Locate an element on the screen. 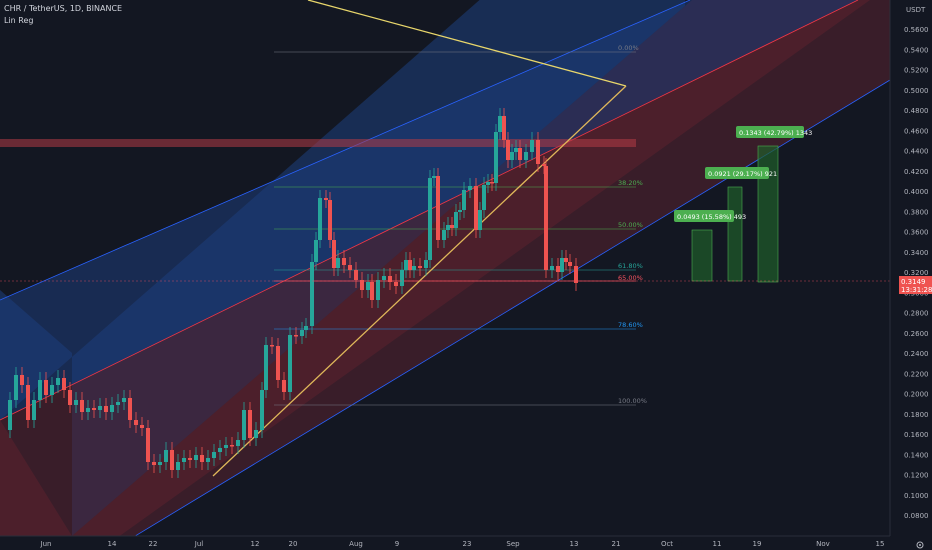 This screenshot has width=932, height=550. price-tick-label: 0.1800 is located at coordinates (916, 415).